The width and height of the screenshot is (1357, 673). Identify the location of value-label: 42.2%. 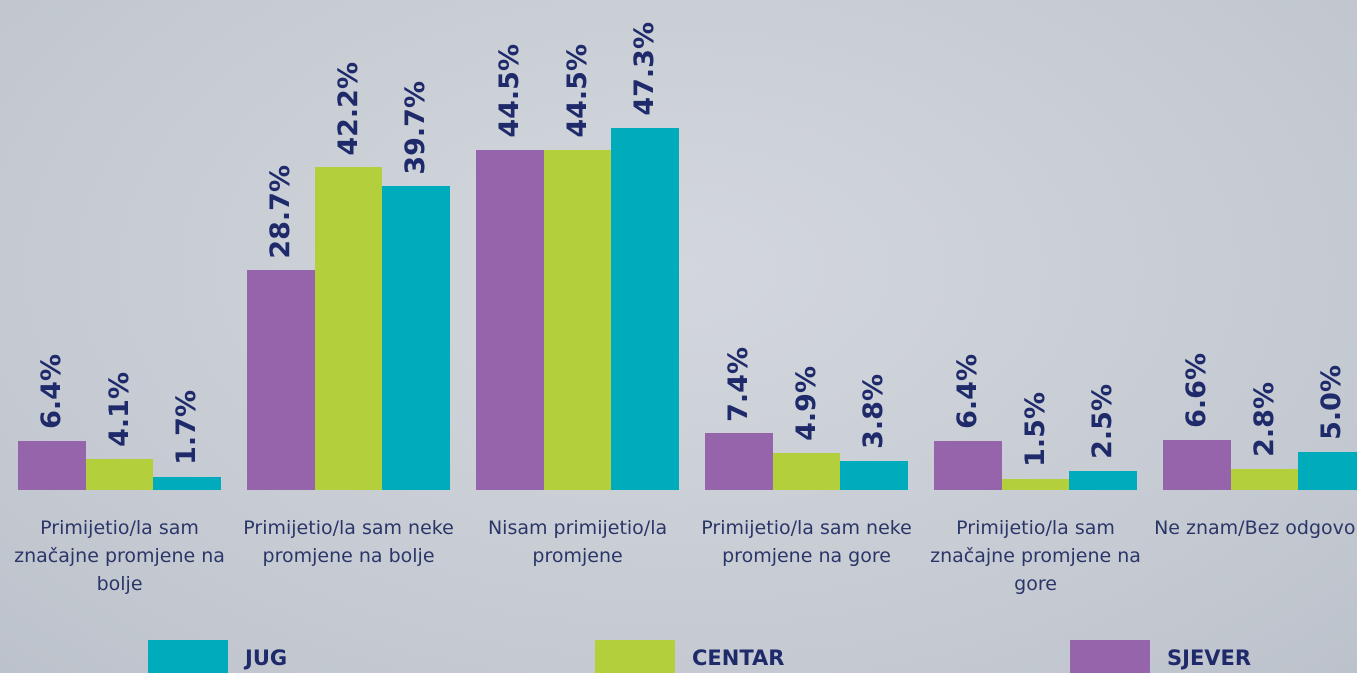
(348, 108).